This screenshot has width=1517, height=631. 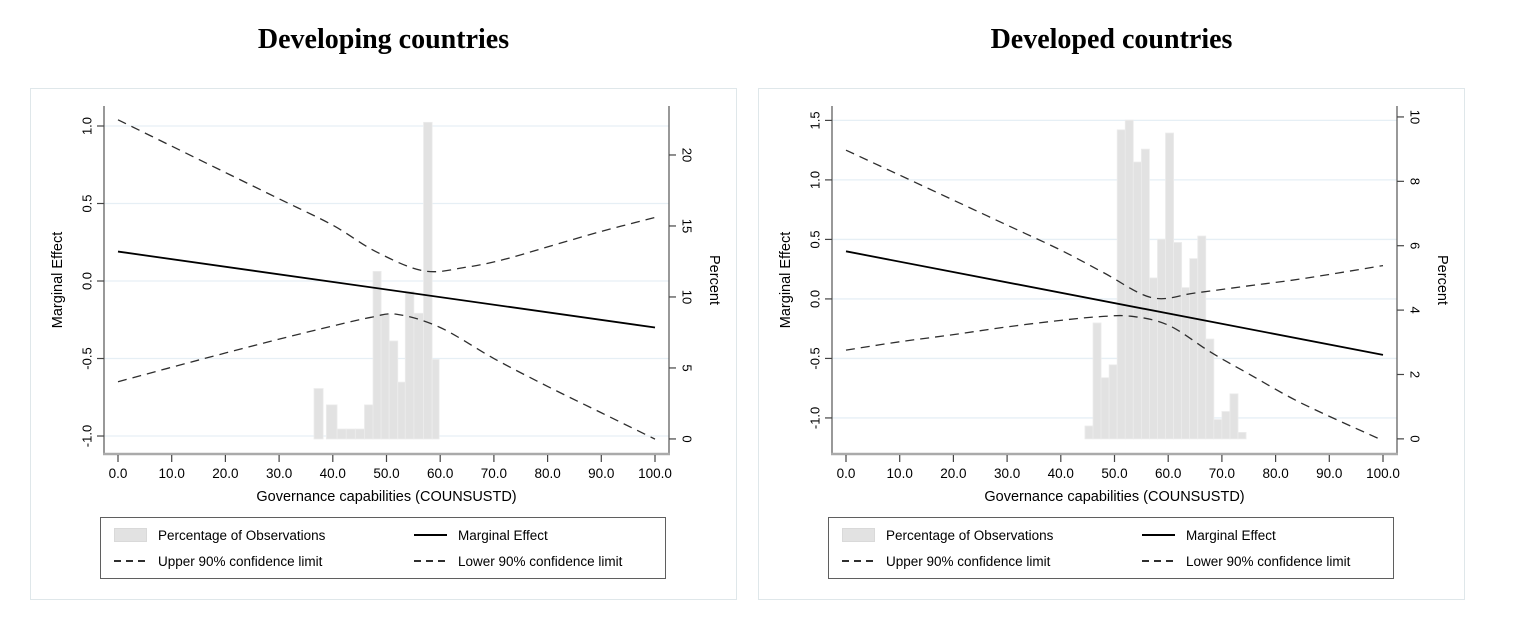 What do you see at coordinates (686, 155) in the screenshot?
I see `svg-text: 20` at bounding box center [686, 155].